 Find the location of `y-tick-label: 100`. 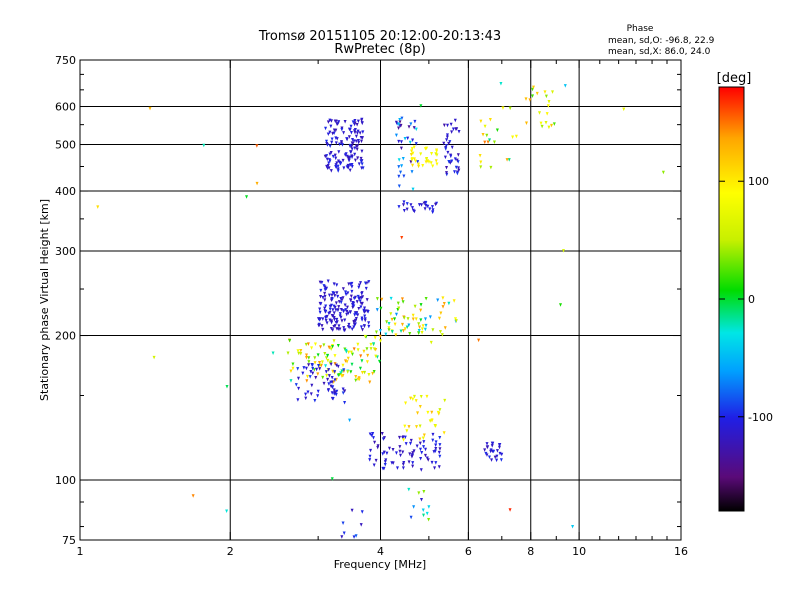

y-tick-label: 100 is located at coordinates (65, 480).